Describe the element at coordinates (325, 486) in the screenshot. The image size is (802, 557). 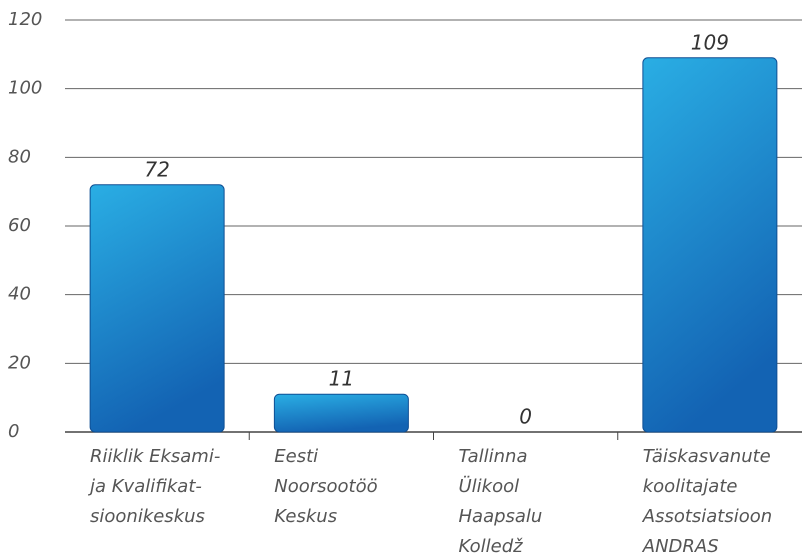
I see `x-tick-label: Noorsootöö` at that location.